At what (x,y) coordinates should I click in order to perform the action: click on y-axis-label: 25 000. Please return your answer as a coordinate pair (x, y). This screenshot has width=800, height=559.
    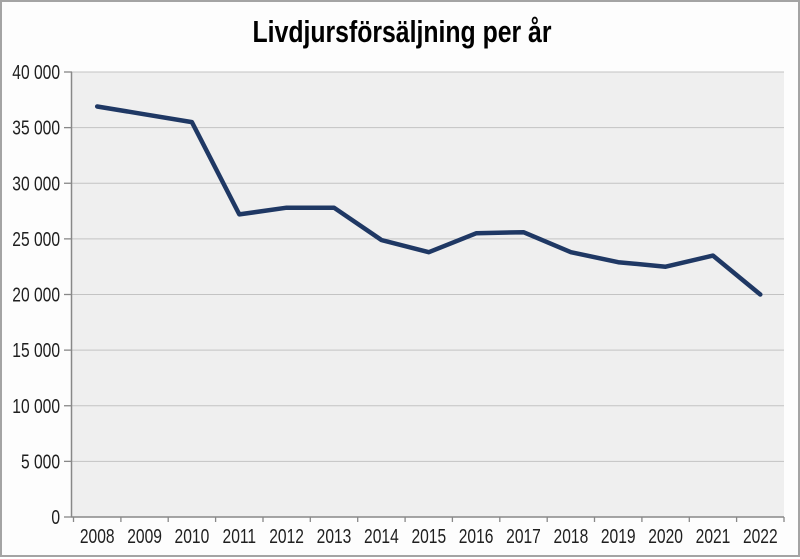
    Looking at the image, I should click on (36, 239).